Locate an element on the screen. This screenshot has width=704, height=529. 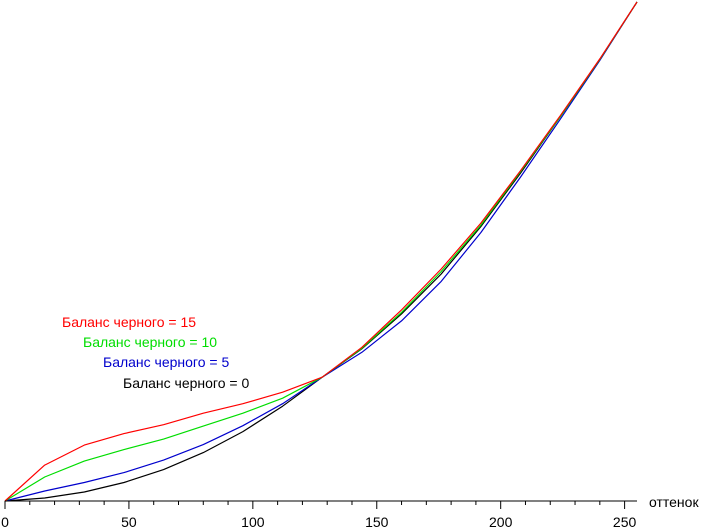
legend-label-0: Баланс черного = 15 is located at coordinates (129, 322).